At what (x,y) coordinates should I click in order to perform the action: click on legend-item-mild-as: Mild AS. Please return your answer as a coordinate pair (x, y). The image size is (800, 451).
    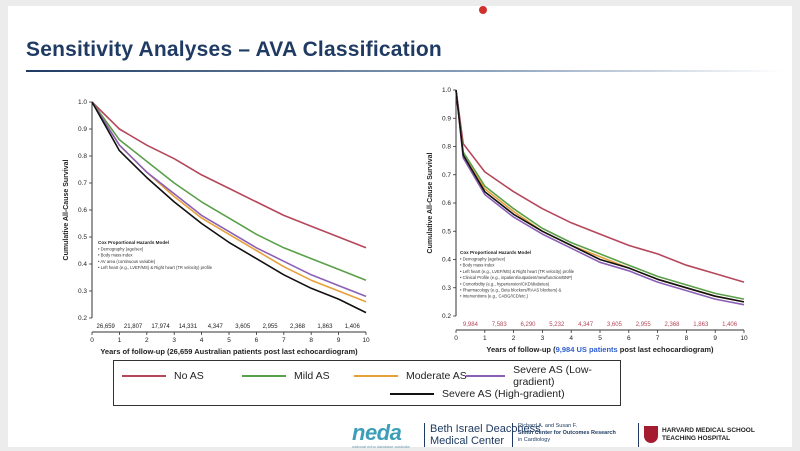
    Looking at the image, I should click on (286, 376).